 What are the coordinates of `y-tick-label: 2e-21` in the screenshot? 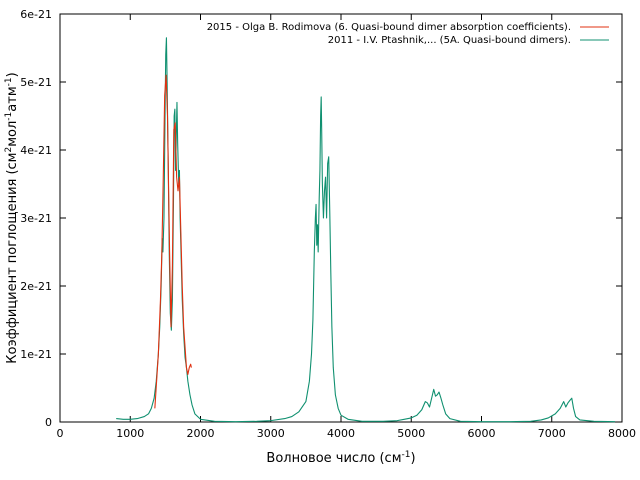 It's located at (36, 286).